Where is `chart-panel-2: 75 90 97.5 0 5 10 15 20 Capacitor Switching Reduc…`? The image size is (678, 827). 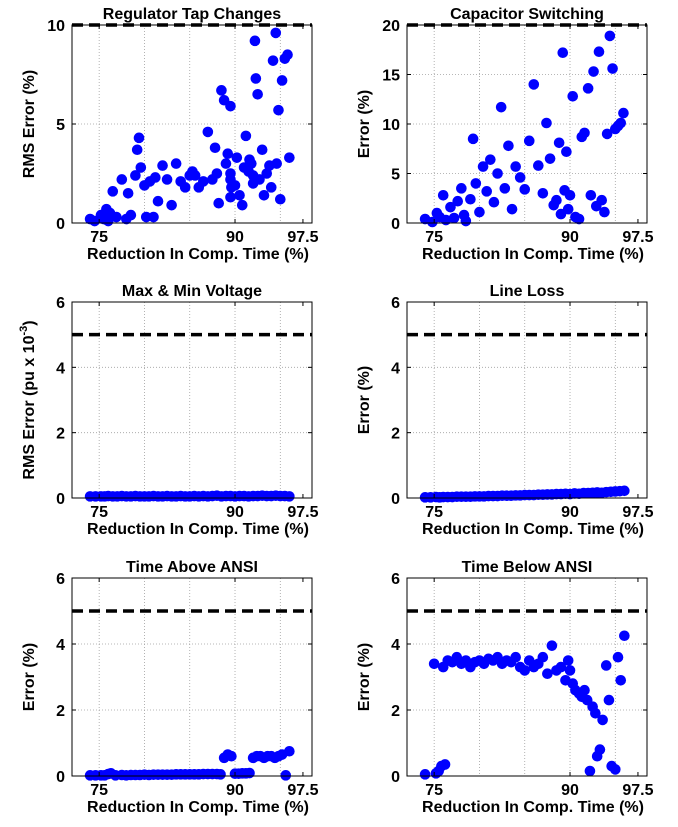 chart-panel-2: 75 90 97.5 0 5 10 15 20 Capacitor Switching Reduc… is located at coordinates (505, 134).